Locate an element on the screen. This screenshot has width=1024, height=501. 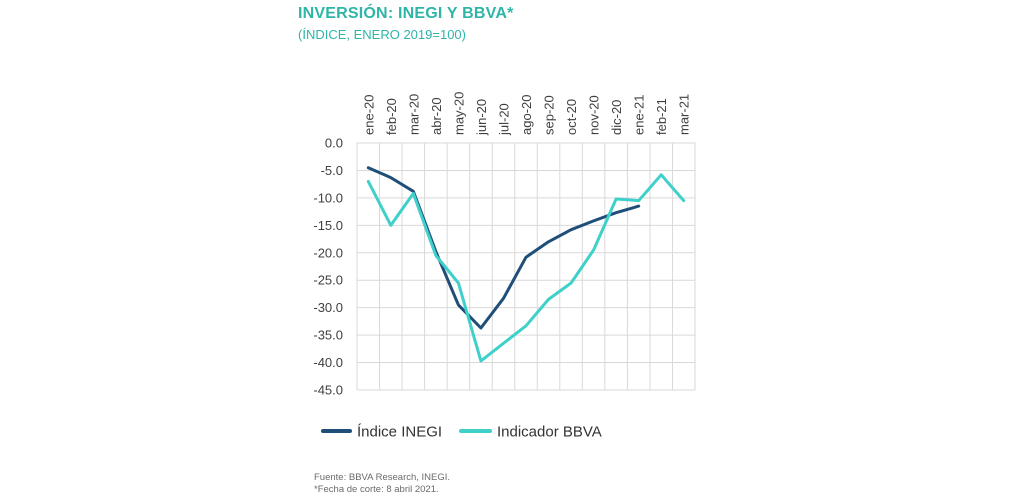
chart-subtitle: (ÍNDICE, ENERO 2019=100) is located at coordinates (382, 34).